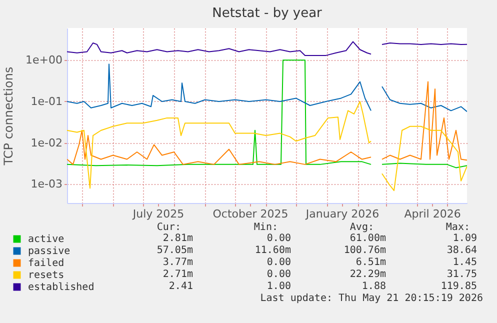 The image size is (497, 323). Describe the element at coordinates (464, 239) in the screenshot. I see `text: 1.09` at that location.